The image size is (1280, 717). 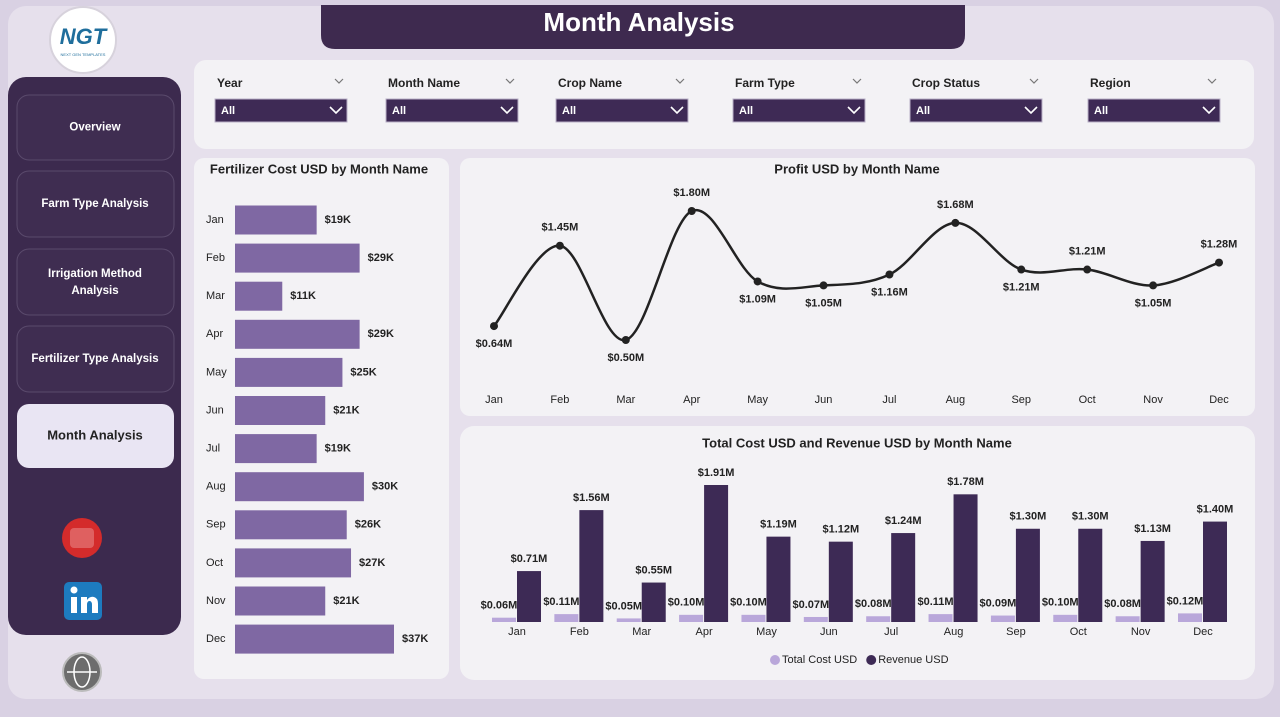 I want to click on data-label: $1.19M, so click(x=778, y=525).